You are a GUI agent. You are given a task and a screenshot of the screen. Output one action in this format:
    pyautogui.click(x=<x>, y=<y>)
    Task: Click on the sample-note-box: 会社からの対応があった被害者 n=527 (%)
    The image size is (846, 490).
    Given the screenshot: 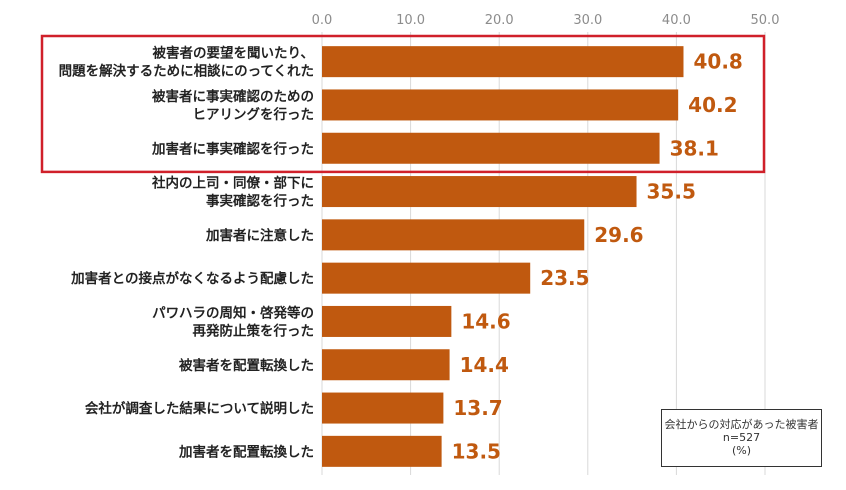 What is the action you would take?
    pyautogui.click(x=741, y=438)
    